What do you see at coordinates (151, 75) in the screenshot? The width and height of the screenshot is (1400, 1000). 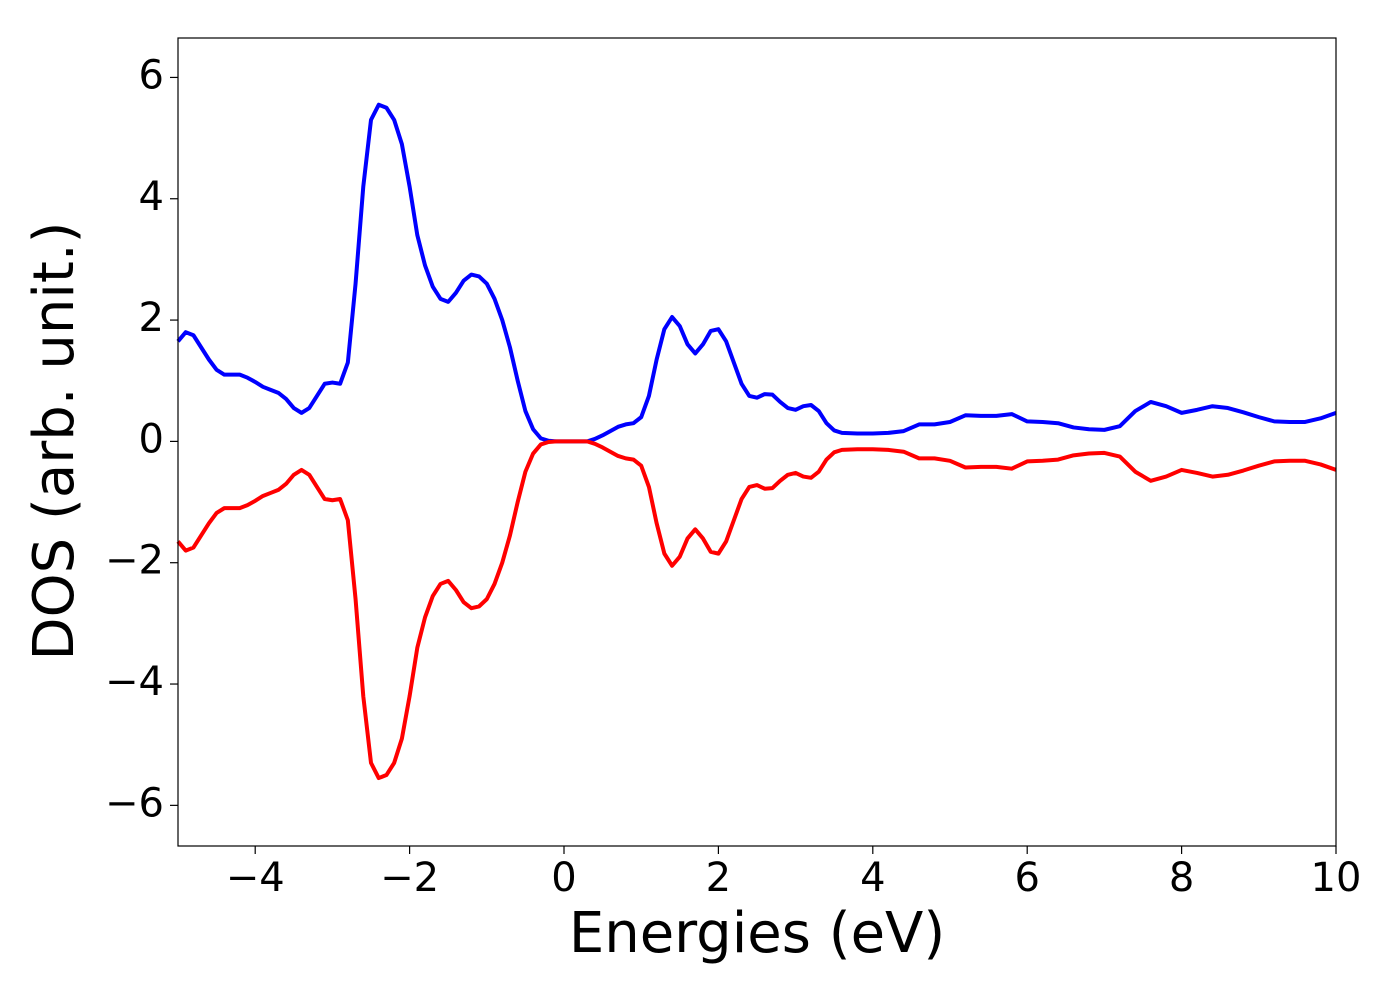 I see `y-tick-label: 6` at bounding box center [151, 75].